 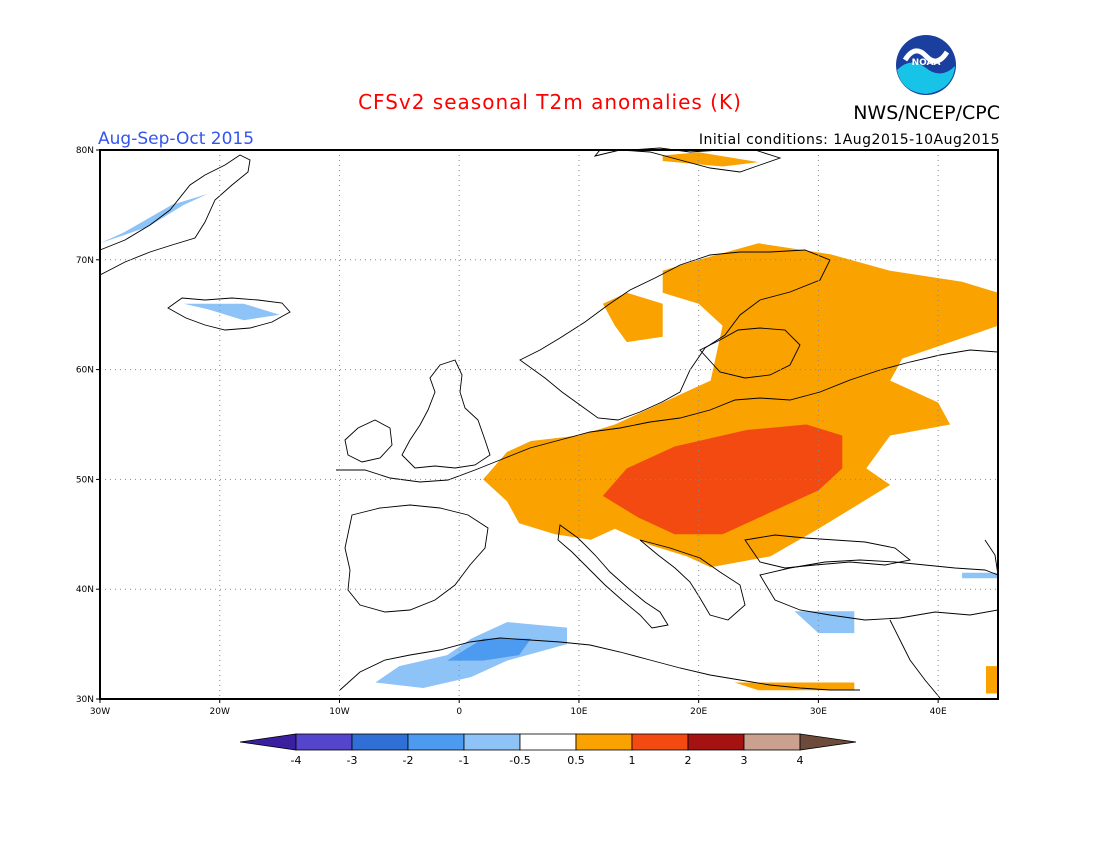 I want to click on noaa-logo: NOAA, so click(x=926, y=65).